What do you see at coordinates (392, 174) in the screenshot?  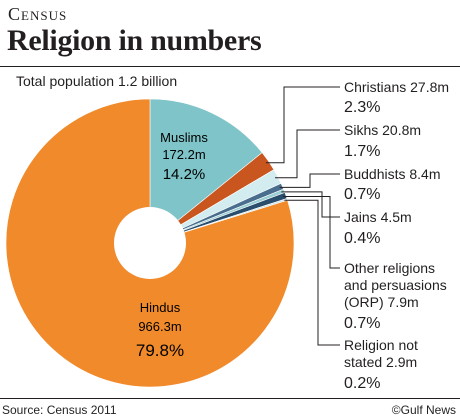 I see `label-buddhists-line1: Buddhists 8.4m` at bounding box center [392, 174].